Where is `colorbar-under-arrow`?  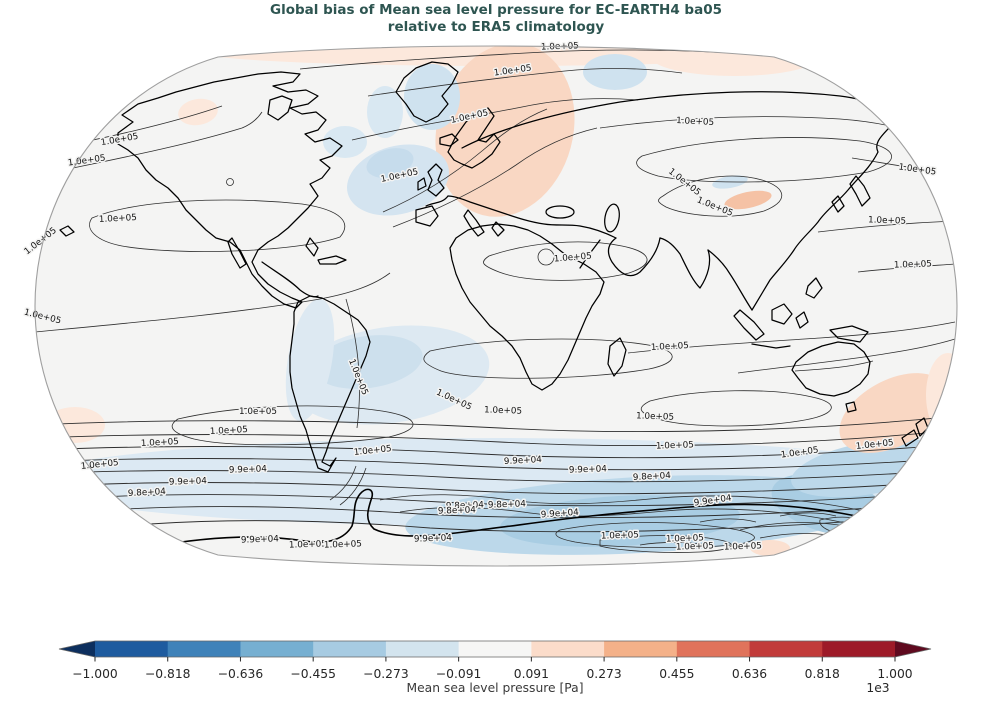 colorbar-under-arrow is located at coordinates (77, 649).